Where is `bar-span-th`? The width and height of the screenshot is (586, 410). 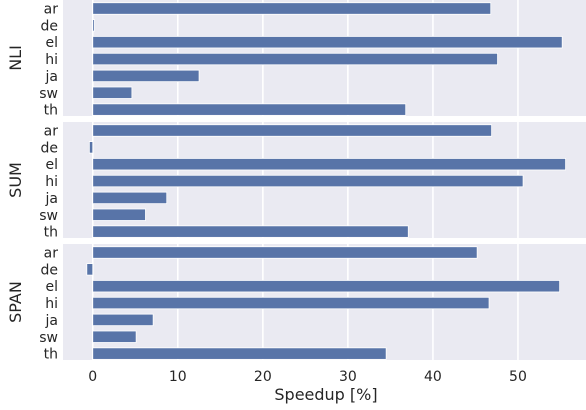
bar-span-th is located at coordinates (239, 353).